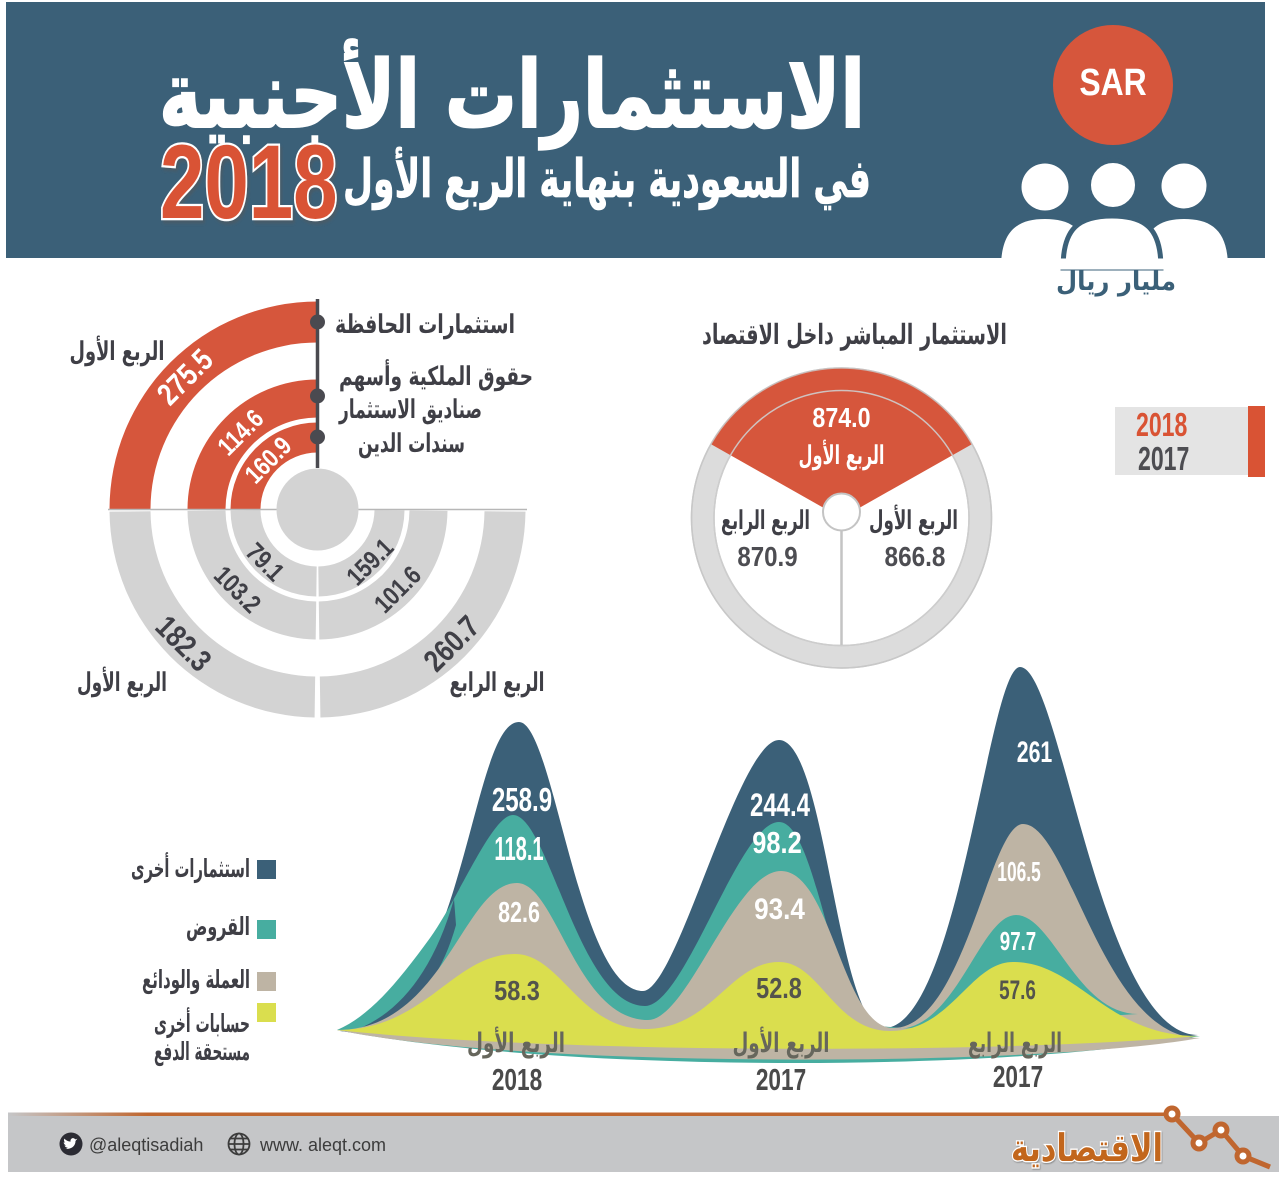 This screenshot has width=1279, height=1183. What do you see at coordinates (779, 988) in the screenshot?
I see `svg-text: 52.8` at bounding box center [779, 988].